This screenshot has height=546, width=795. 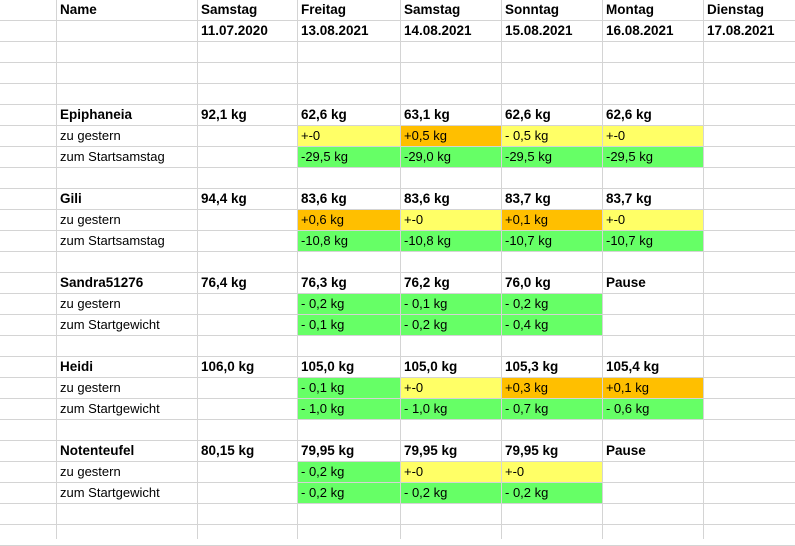 What do you see at coordinates (640, 30) in the screenshot?
I see `header-date-cell: 16.08.2021` at bounding box center [640, 30].